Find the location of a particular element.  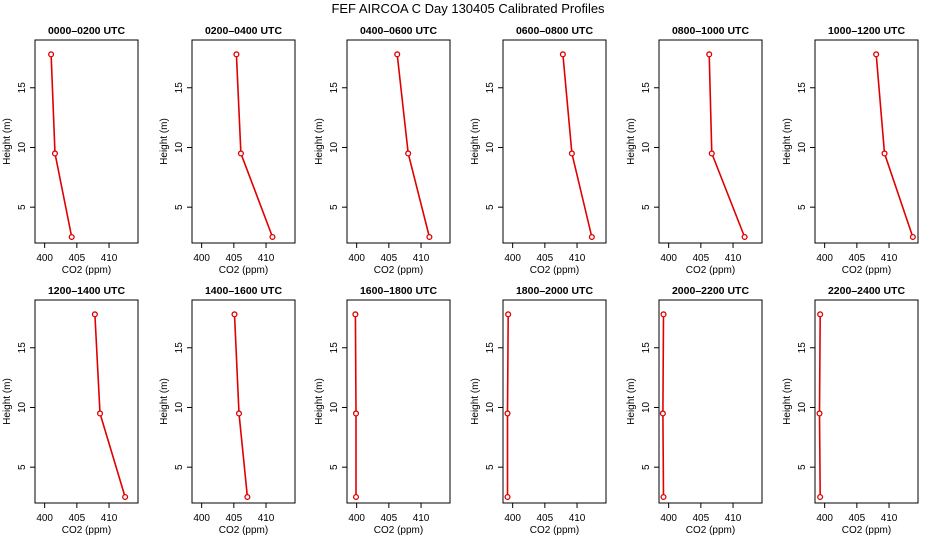

panel-title: 1000–1200 UTC is located at coordinates (866, 31).